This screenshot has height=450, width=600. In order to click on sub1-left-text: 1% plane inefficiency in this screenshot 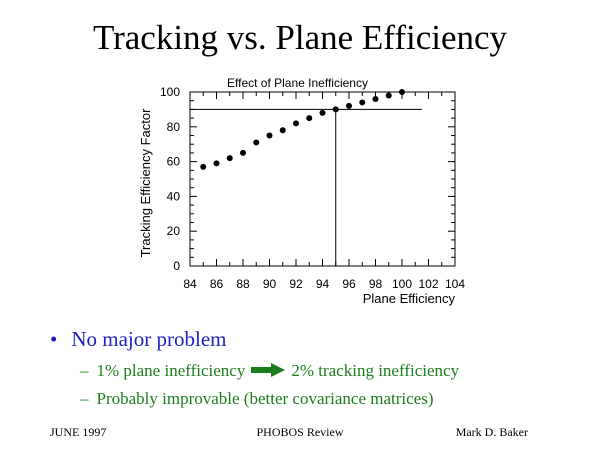, I will do `click(171, 370)`.